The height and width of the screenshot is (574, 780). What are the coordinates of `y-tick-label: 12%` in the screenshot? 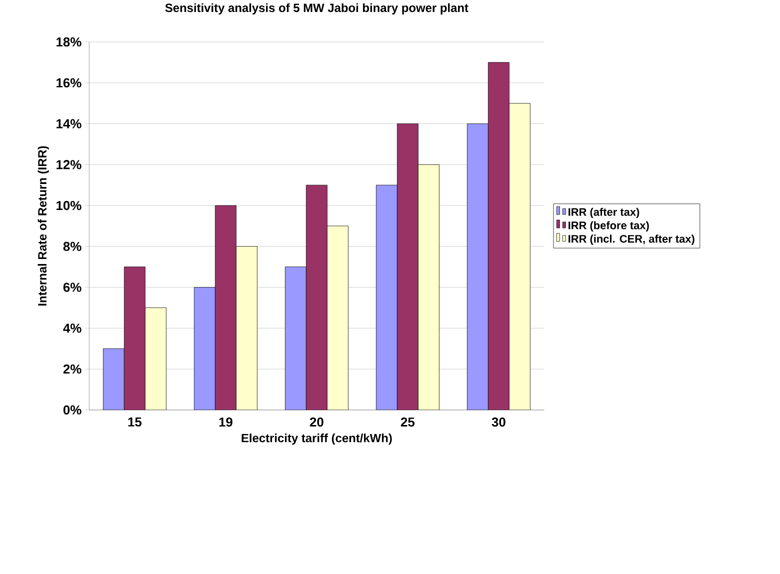 It's located at (69, 165).